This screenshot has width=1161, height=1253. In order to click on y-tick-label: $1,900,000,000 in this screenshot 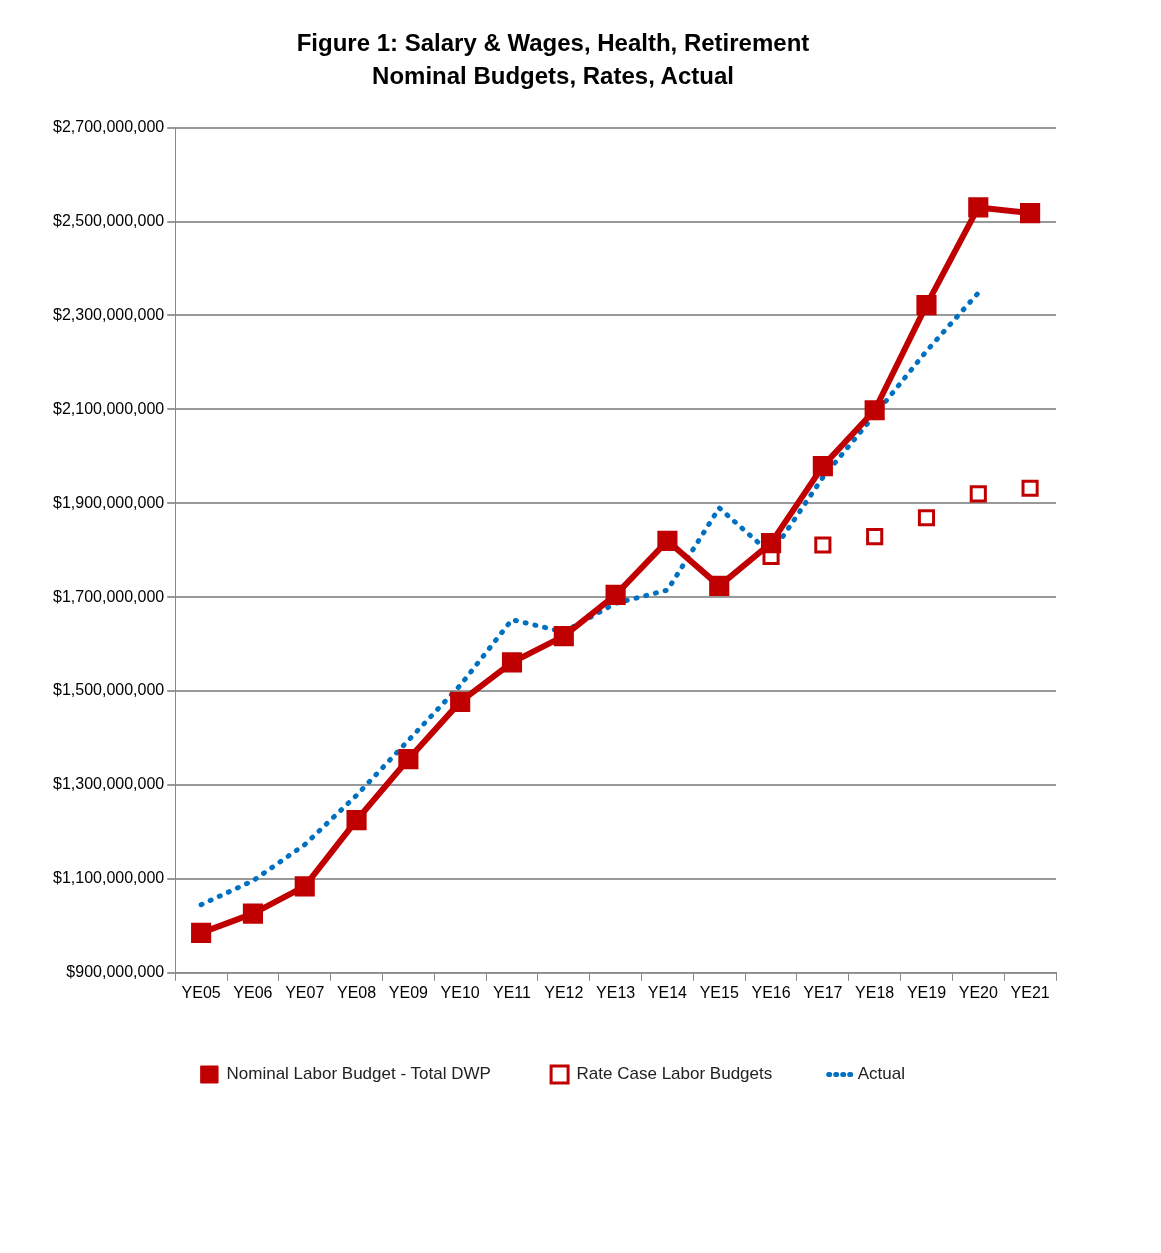, I will do `click(109, 502)`.